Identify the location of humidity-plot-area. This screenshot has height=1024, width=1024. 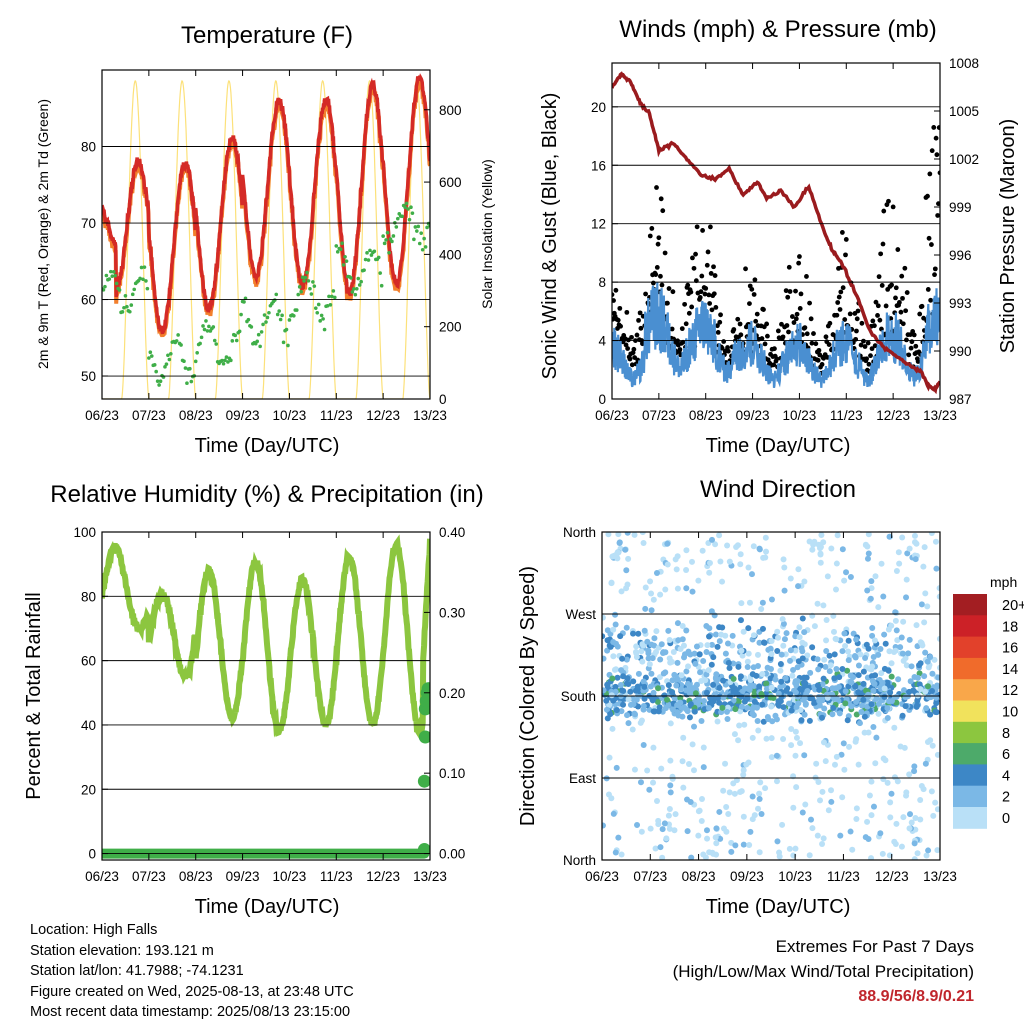
(266, 696).